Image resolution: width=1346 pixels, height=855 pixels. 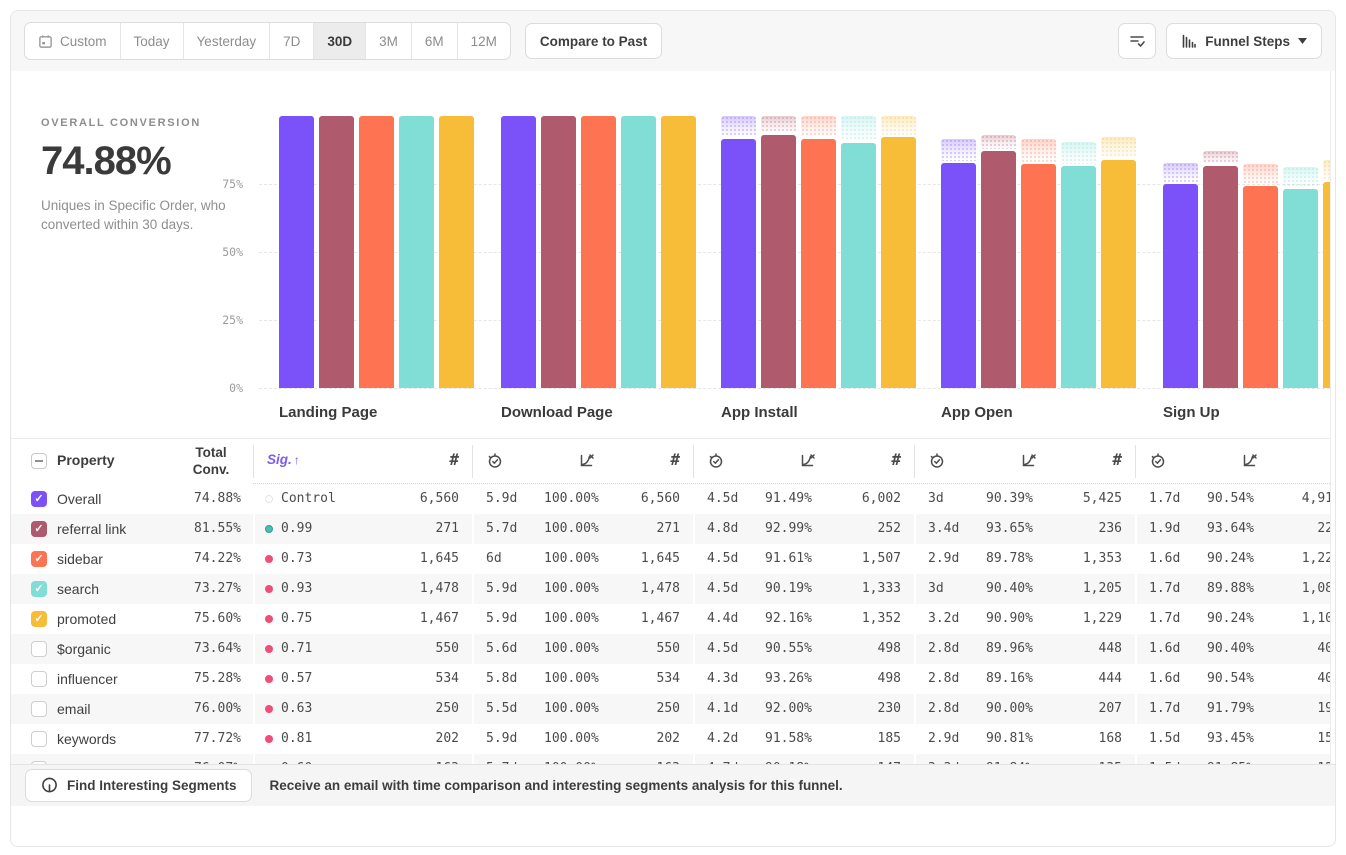 I want to click on check-icon: ✓, so click(x=39, y=498).